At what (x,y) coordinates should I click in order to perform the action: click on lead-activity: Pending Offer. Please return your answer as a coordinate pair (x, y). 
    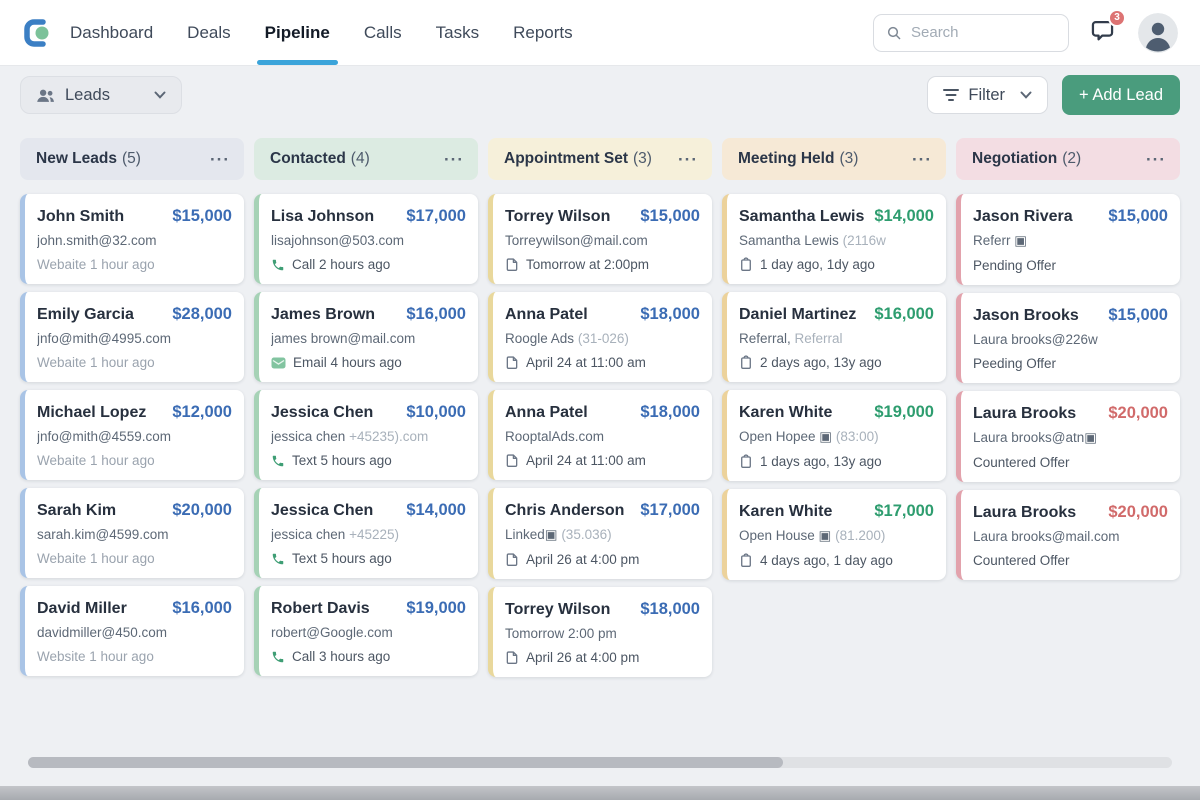
    Looking at the image, I should click on (1070, 265).